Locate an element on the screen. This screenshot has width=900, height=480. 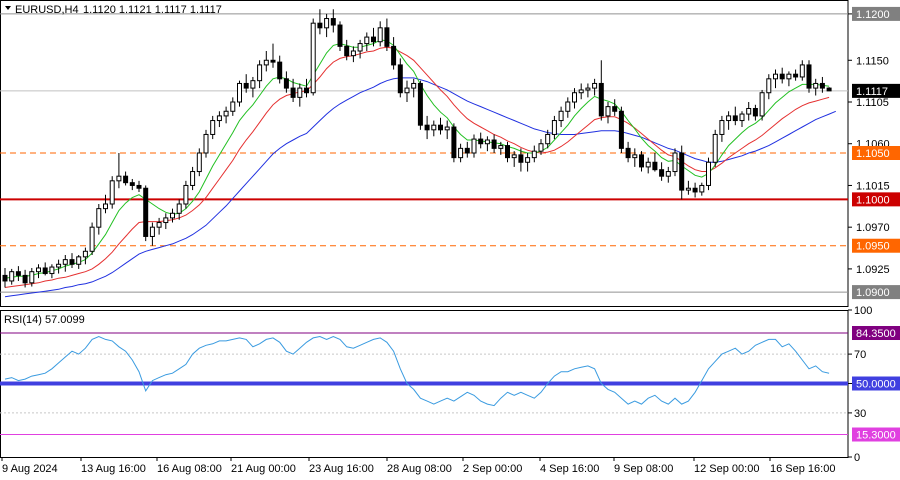
rsi-tick-label: 30 is located at coordinates (860, 414).